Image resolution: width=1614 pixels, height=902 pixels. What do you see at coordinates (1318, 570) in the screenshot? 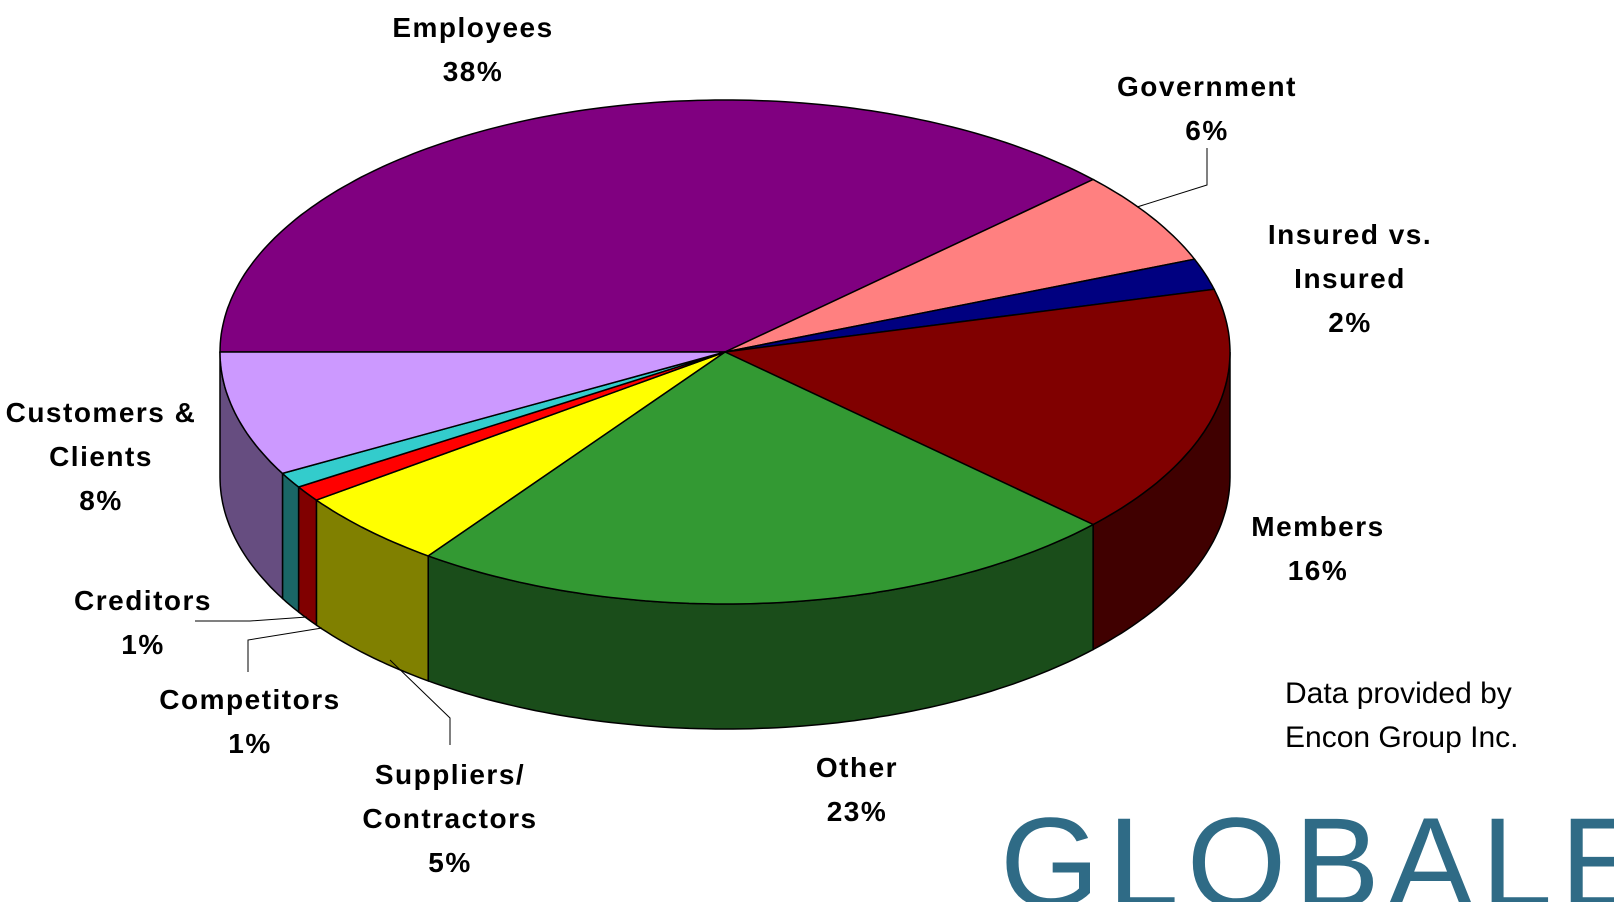
I see `value-label: 16%` at bounding box center [1318, 570].